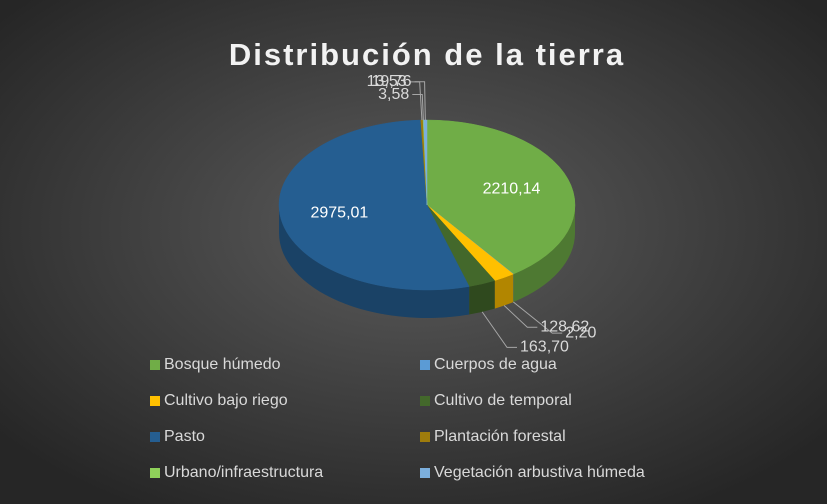 The image size is (827, 504). Describe the element at coordinates (539, 472) in the screenshot. I see `legend-label: Vegetación arbustiva húmeda` at that location.